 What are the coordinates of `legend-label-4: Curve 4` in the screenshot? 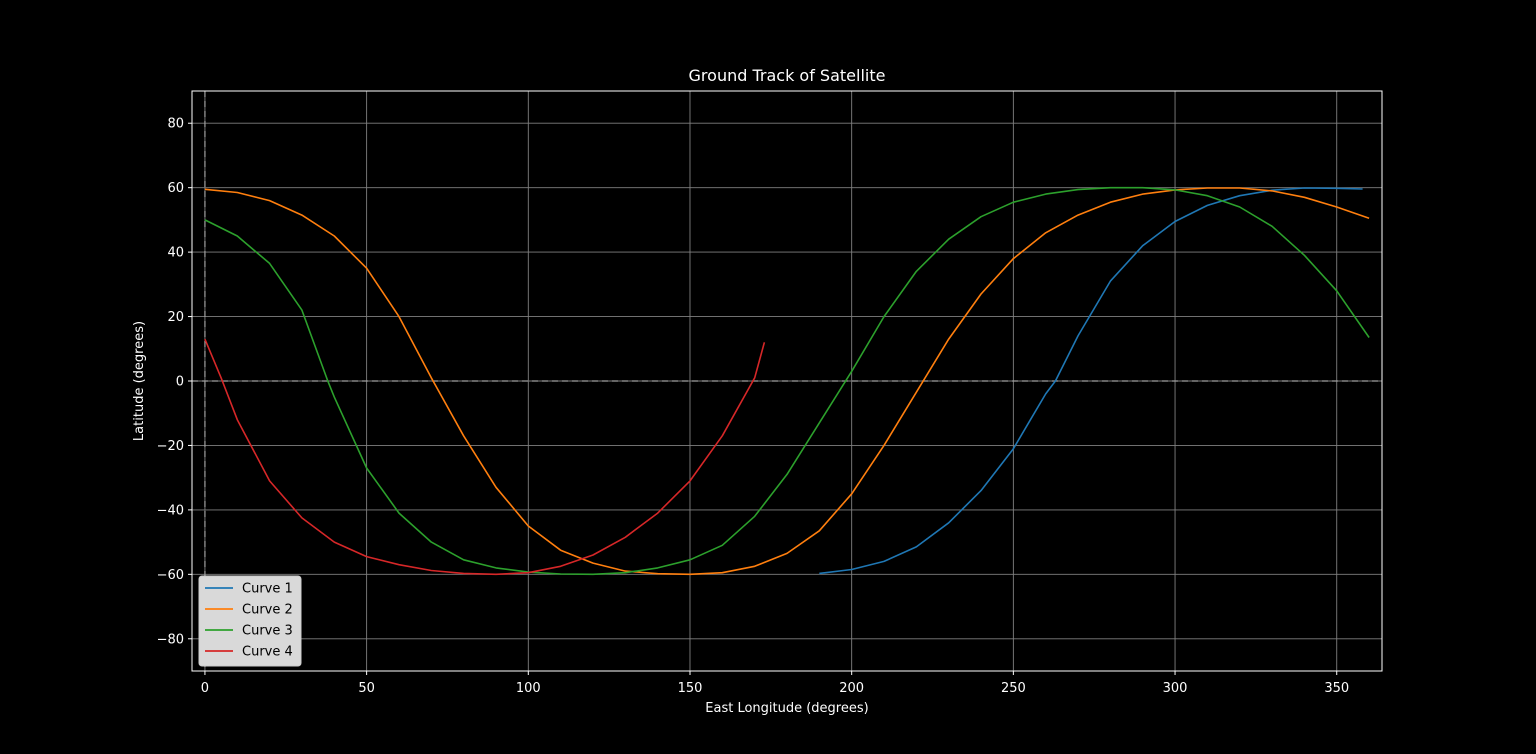 It's located at (267, 652).